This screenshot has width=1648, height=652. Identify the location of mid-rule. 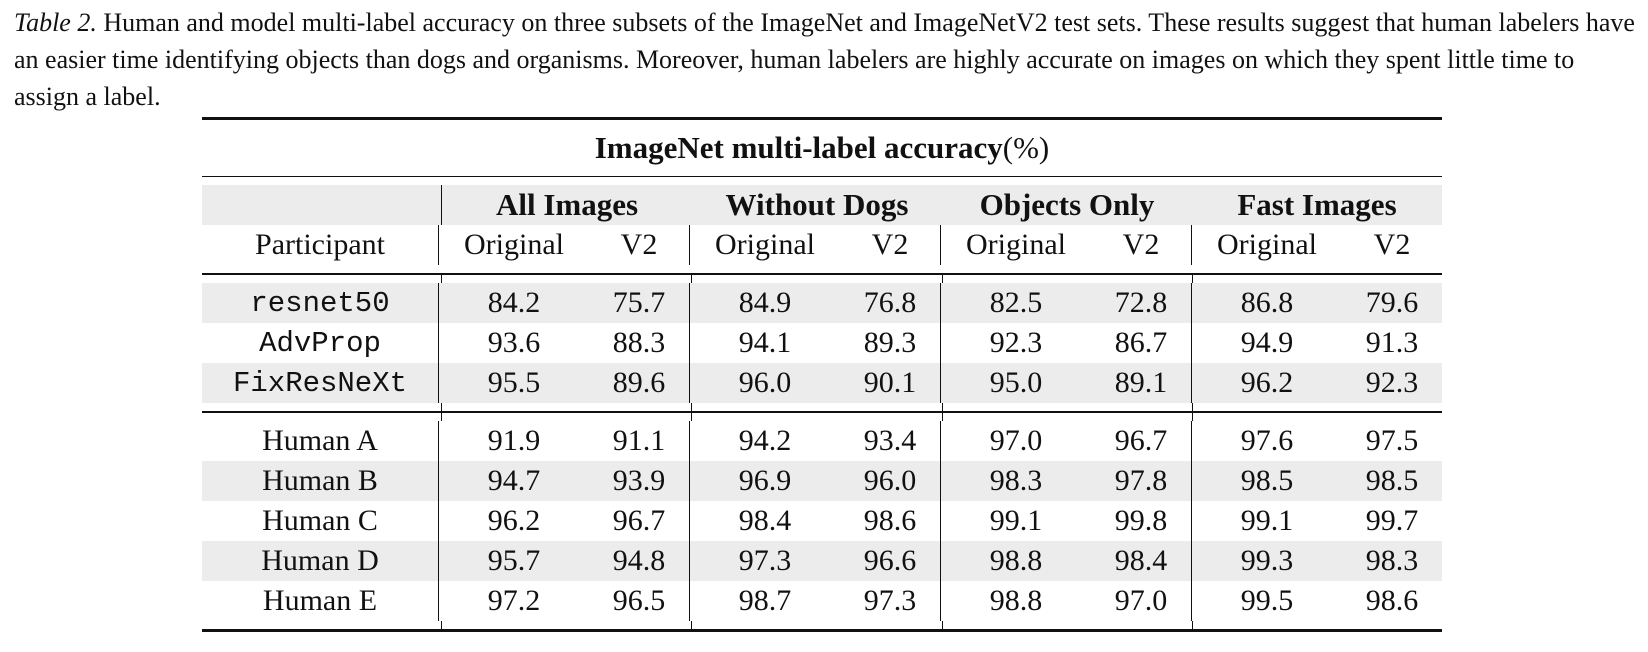
(822, 412).